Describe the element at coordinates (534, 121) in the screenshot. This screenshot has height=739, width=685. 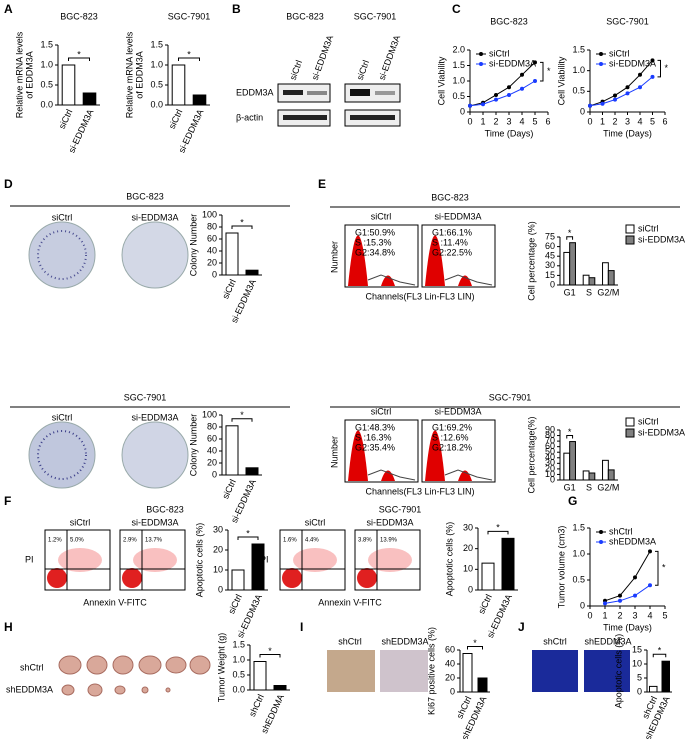
I see `x-tick-label: 5` at that location.